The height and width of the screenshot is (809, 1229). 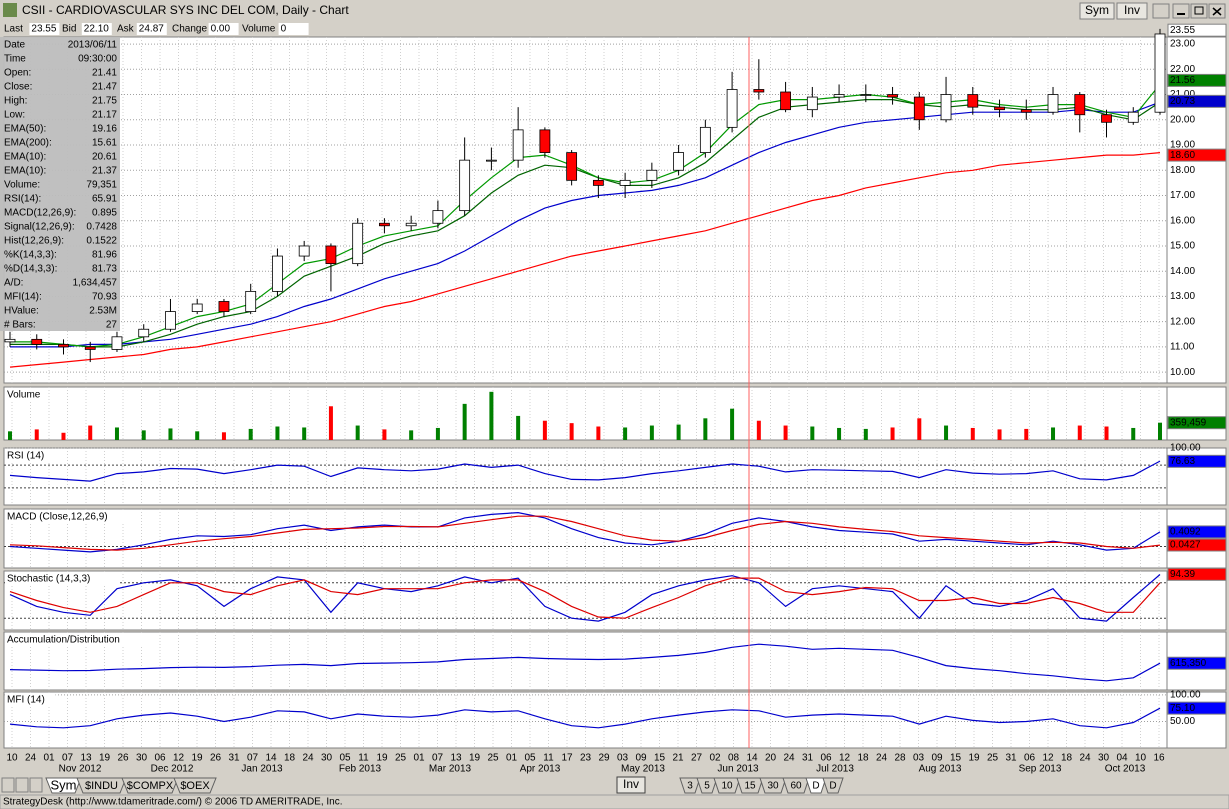 What do you see at coordinates (1182, 80) in the screenshot?
I see `value-tag-label: 21.56` at bounding box center [1182, 80].